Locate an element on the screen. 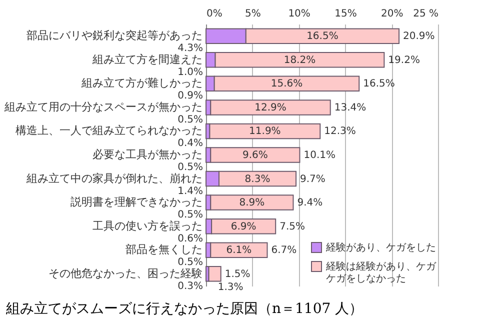  data-label: 4.3% is located at coordinates (190, 48).